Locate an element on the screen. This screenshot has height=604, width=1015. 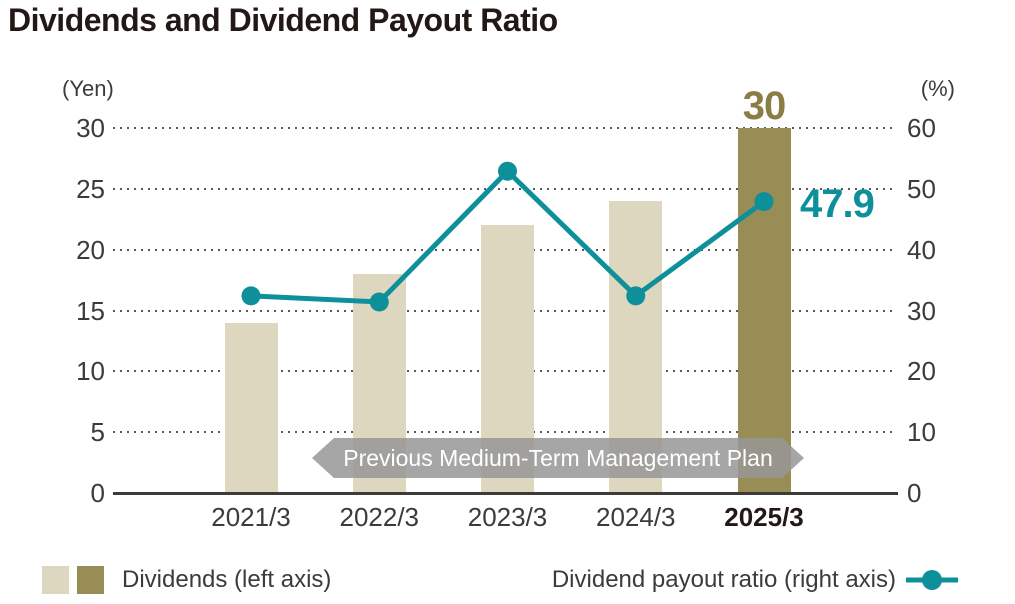
right-axis-tick-60: 60 is located at coordinates (921, 128).